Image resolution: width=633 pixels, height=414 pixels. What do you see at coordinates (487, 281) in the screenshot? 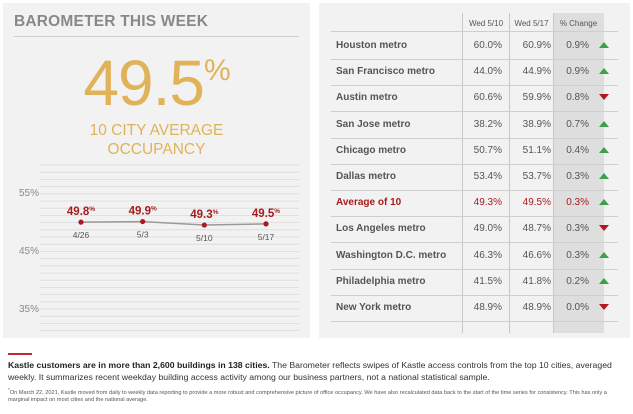
I see `value-wed-5-10: 41.5%` at bounding box center [487, 281].